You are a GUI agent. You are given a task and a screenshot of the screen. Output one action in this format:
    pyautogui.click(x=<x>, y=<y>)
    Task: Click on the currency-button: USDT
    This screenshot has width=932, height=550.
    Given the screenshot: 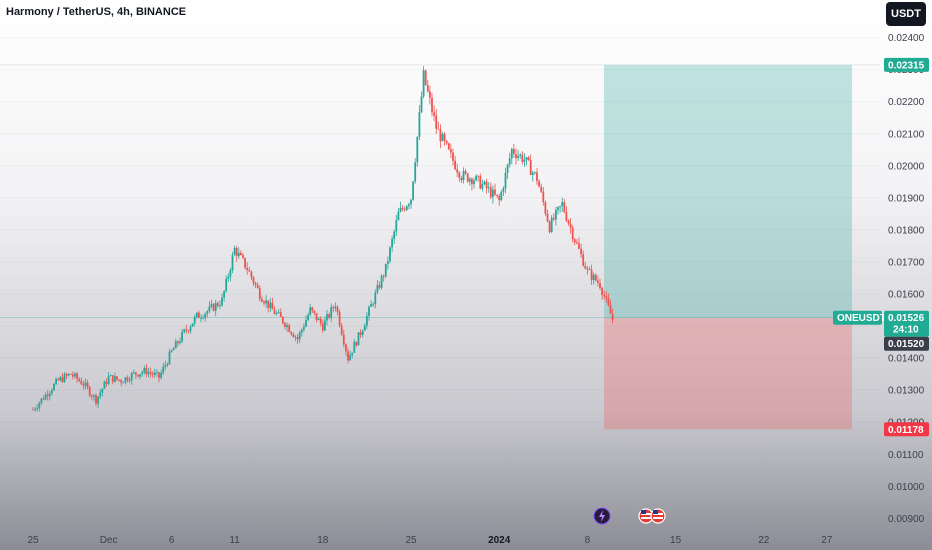 What is the action you would take?
    pyautogui.click(x=906, y=14)
    